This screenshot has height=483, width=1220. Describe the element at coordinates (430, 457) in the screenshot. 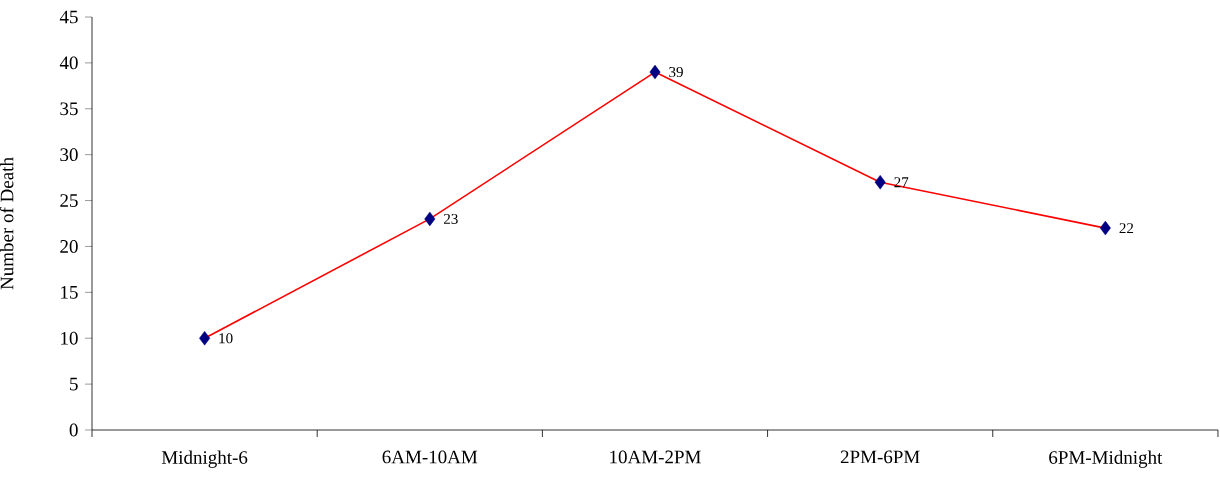

I see `x-tick-label: 6AM-10AM` at that location.